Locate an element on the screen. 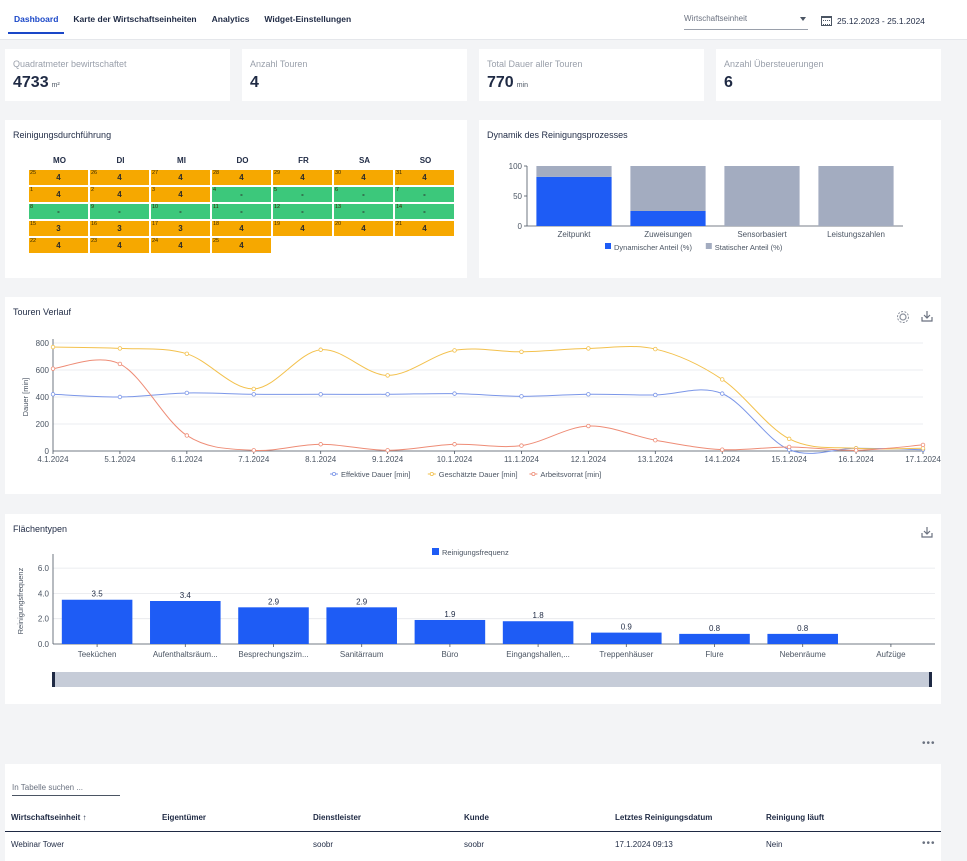  tab-analytics: Analytics is located at coordinates (230, 19).